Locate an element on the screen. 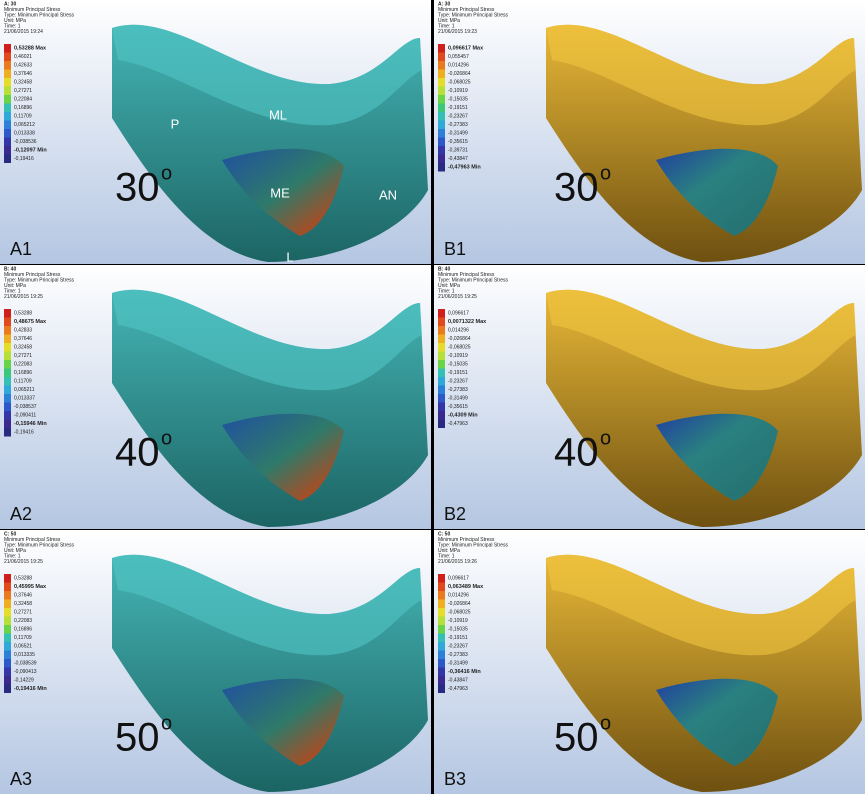 The height and width of the screenshot is (794, 865). legend-value: 0,53288 is located at coordinates (23, 313).